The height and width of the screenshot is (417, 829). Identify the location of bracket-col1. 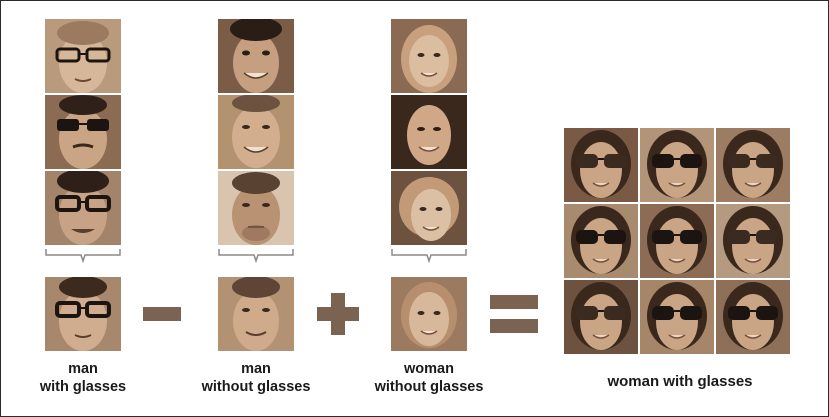
(83, 255).